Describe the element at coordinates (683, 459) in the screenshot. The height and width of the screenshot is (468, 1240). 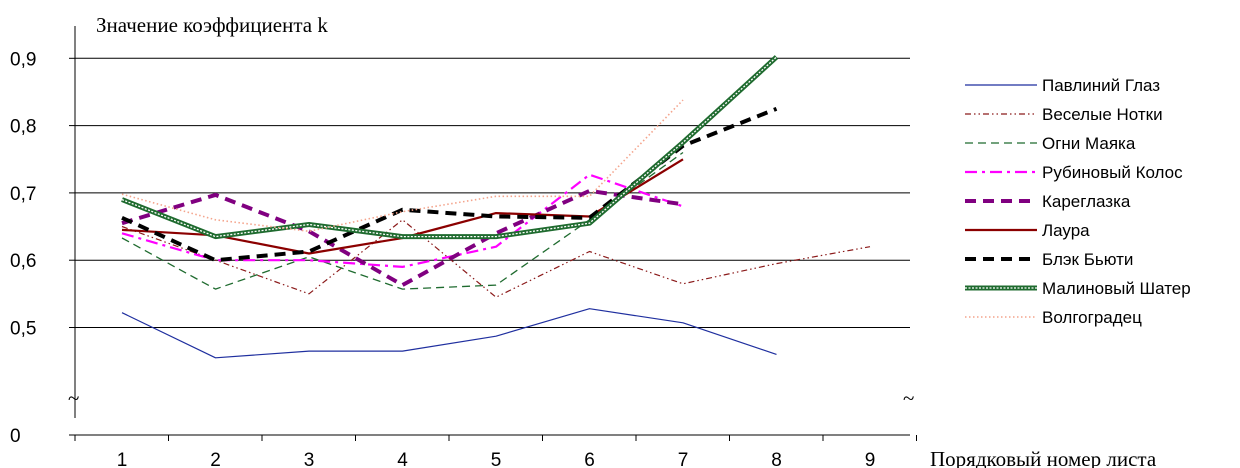
I see `x-tick-label: 7` at that location.